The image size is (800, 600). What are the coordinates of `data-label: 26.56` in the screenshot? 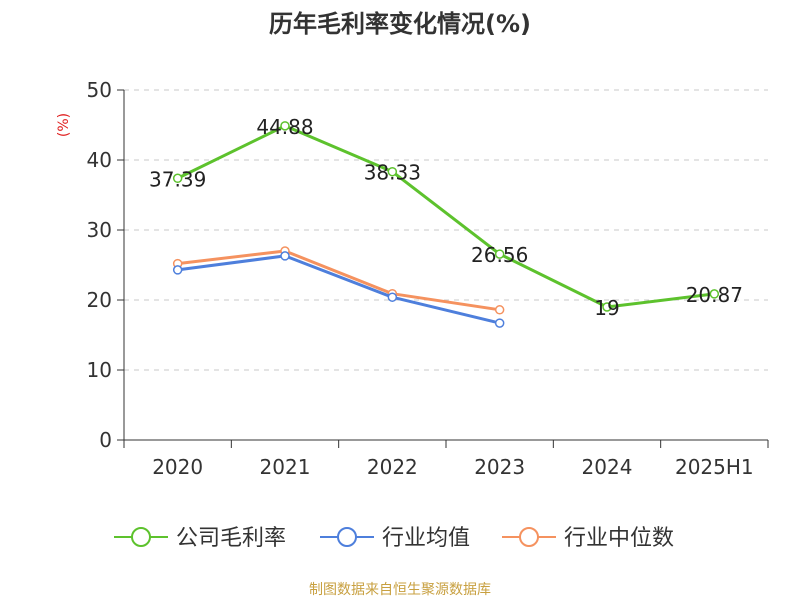 It's located at (499, 255).